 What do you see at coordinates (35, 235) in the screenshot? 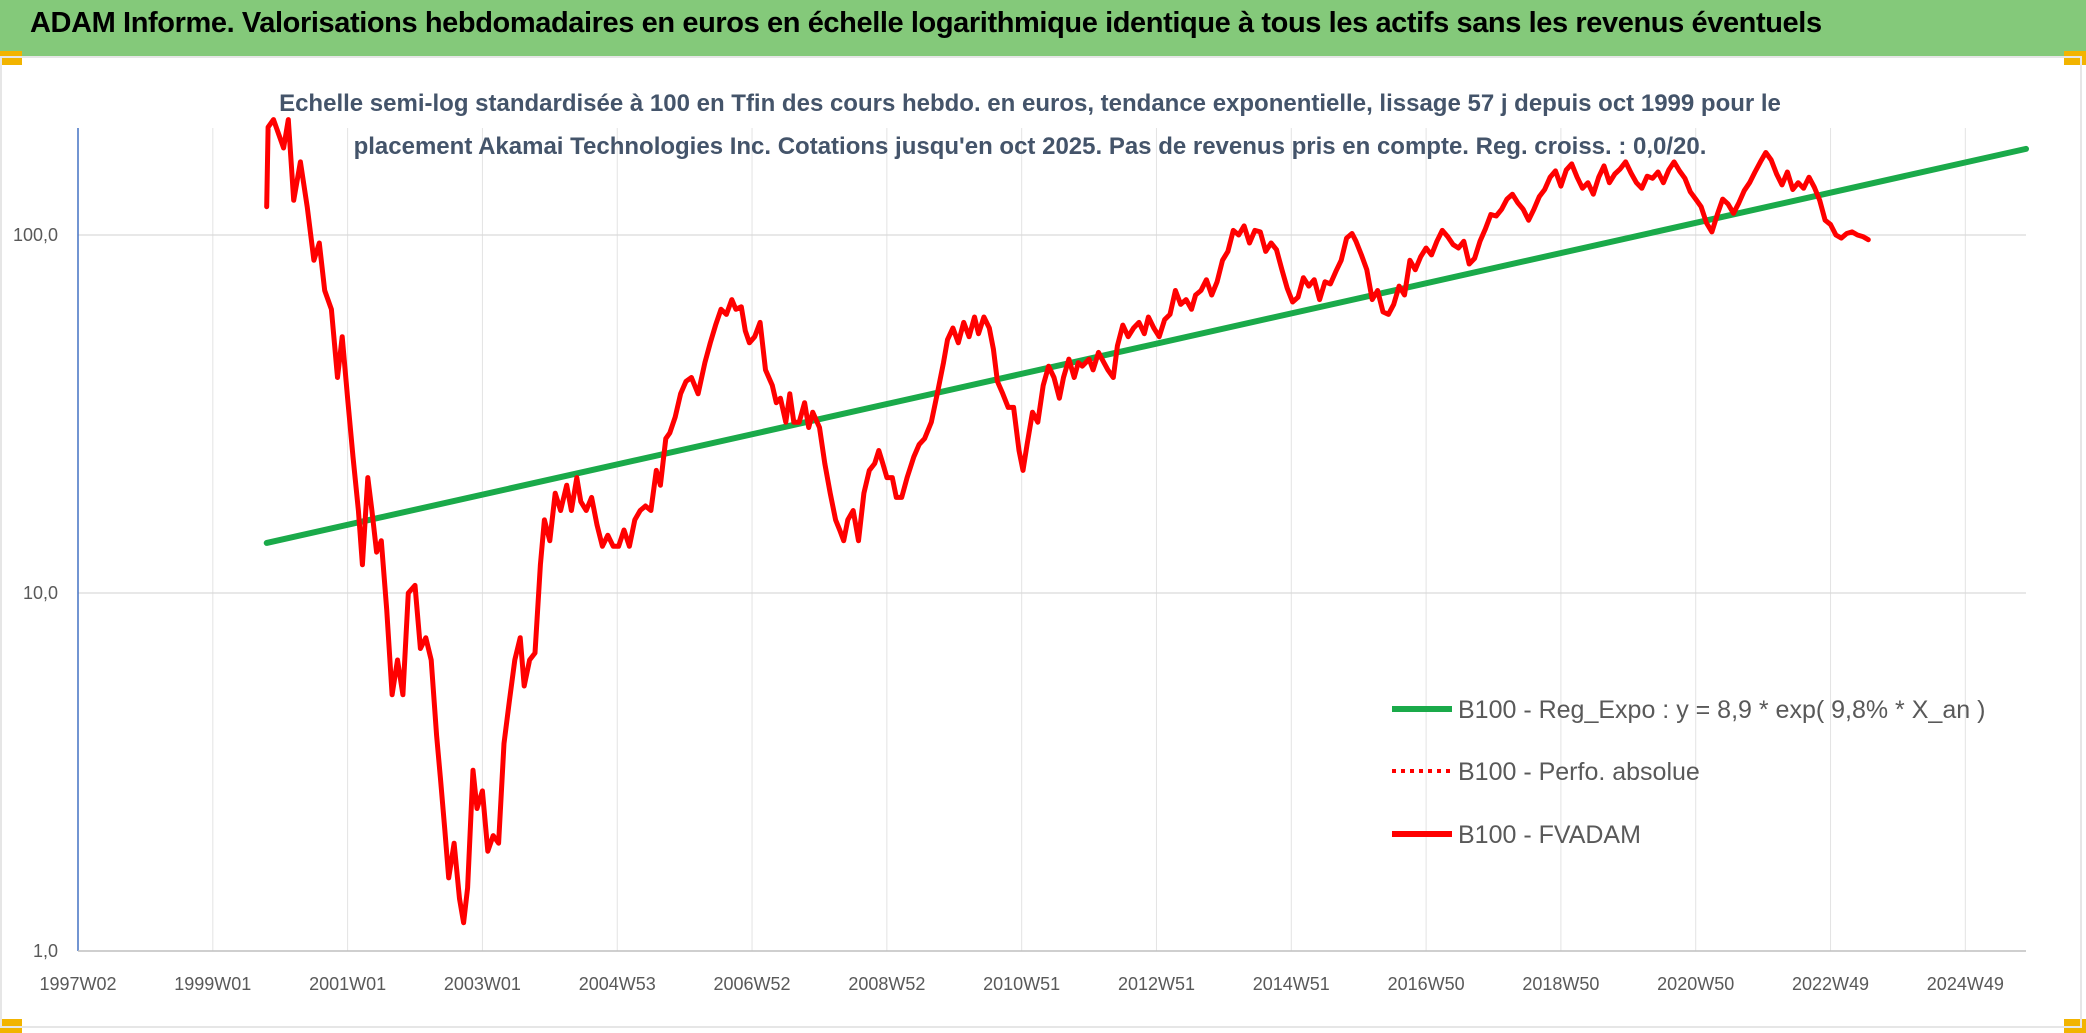
I see `y-tick-label: 100,0` at bounding box center [35, 235].